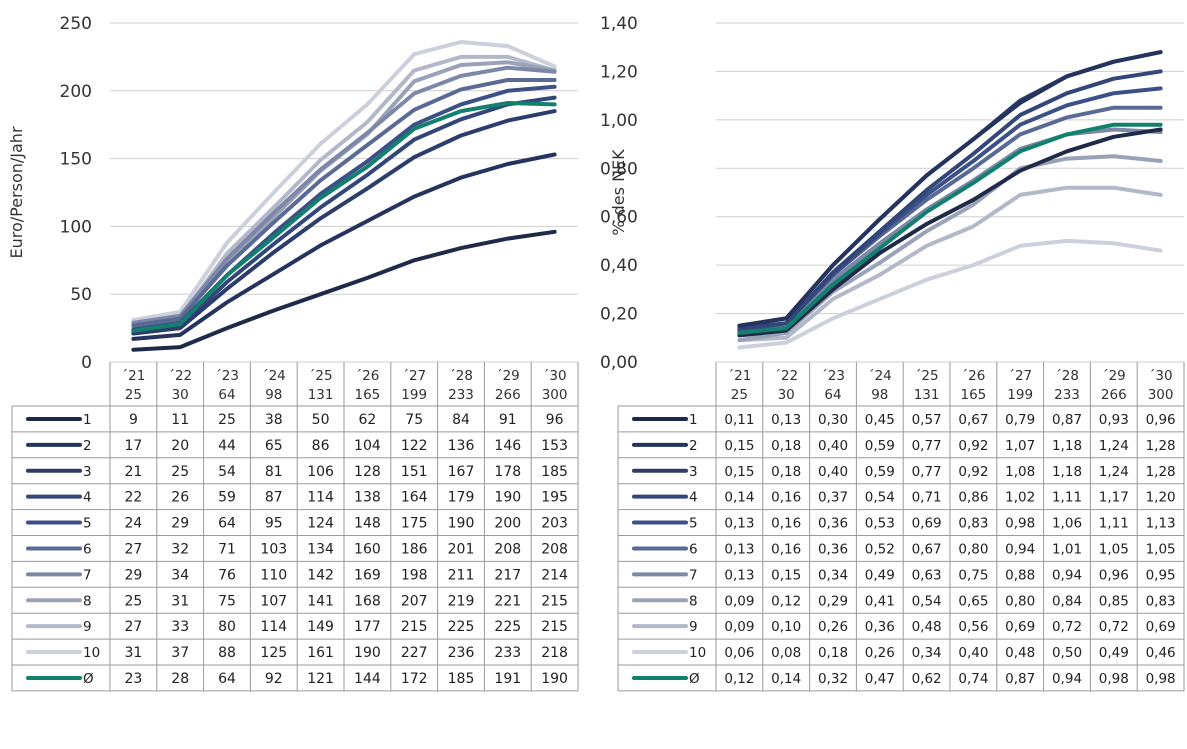  What do you see at coordinates (414, 679) in the screenshot?
I see `left-data-label: 172` at bounding box center [414, 679].